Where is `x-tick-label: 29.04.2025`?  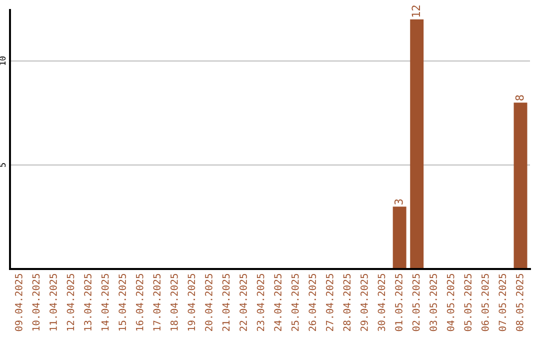
x-tick-label: 29.04.2025 is located at coordinates (364, 302).